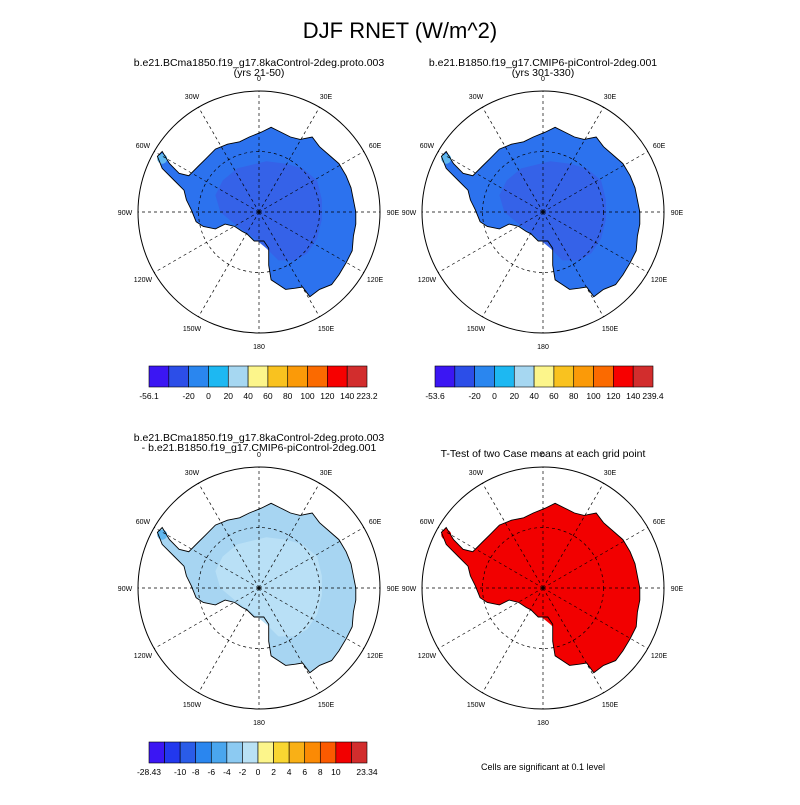 The height and width of the screenshot is (805, 800). Describe the element at coordinates (347, 396) in the screenshot. I see `colorbar-label: 140` at that location.